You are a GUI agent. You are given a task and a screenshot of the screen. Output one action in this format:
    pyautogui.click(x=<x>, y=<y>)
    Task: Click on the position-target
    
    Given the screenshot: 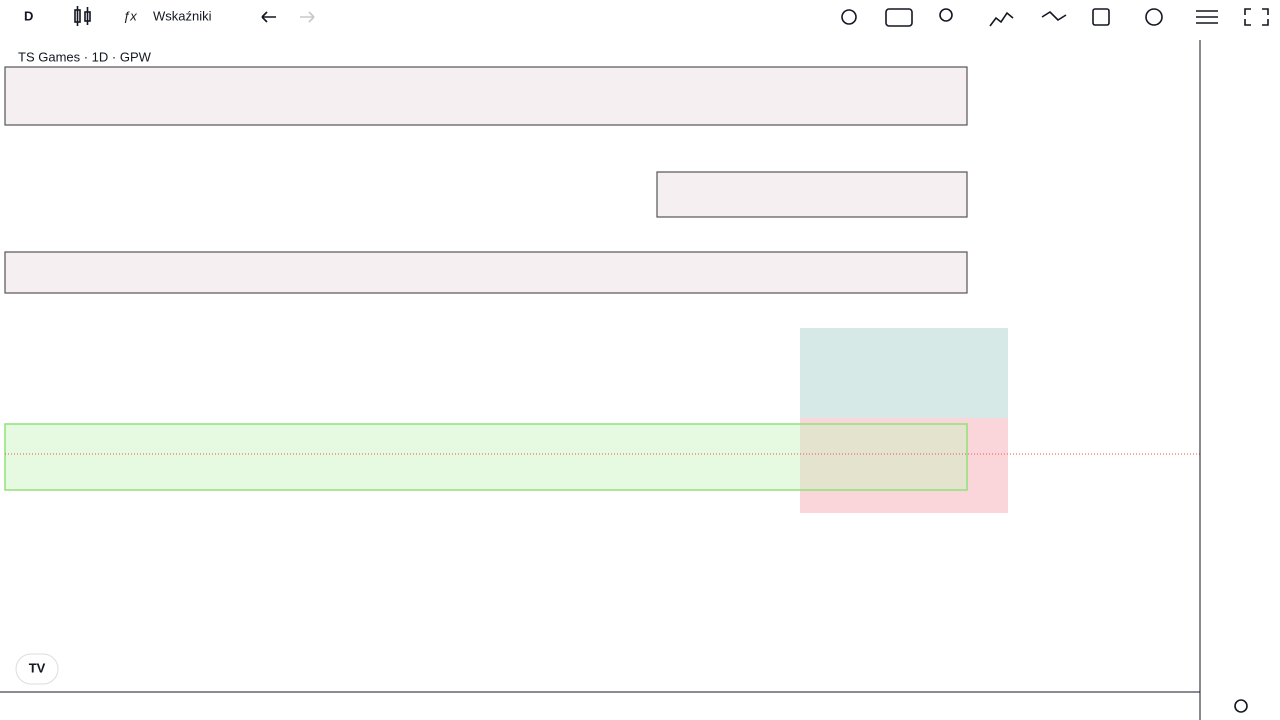 What is the action you would take?
    pyautogui.click(x=904, y=373)
    